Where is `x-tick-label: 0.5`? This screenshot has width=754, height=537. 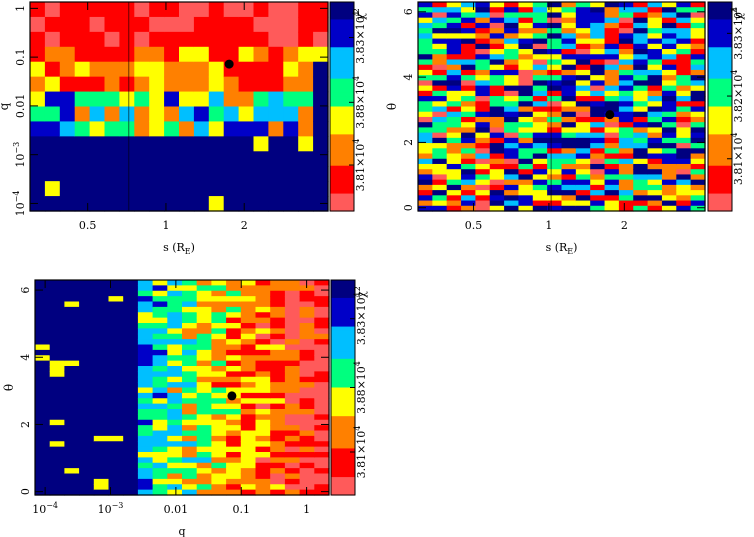
x-tick-label: 0.5 is located at coordinates (88, 225).